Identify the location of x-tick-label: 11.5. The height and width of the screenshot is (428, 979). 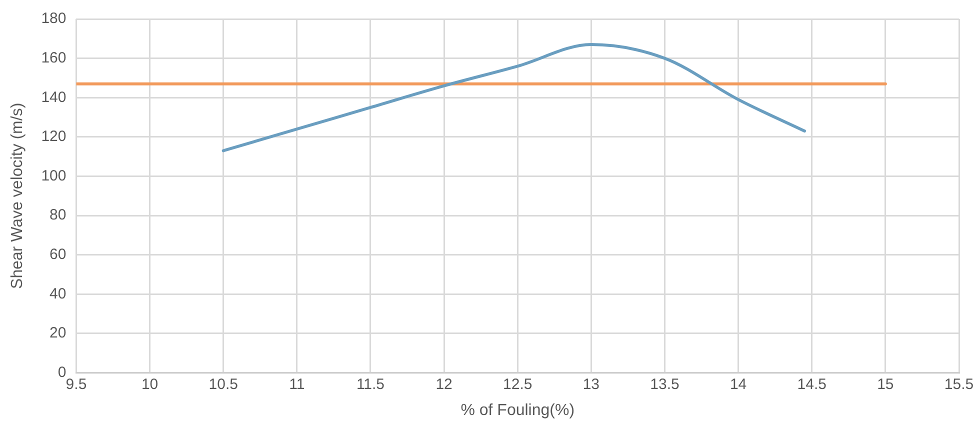
(370, 384).